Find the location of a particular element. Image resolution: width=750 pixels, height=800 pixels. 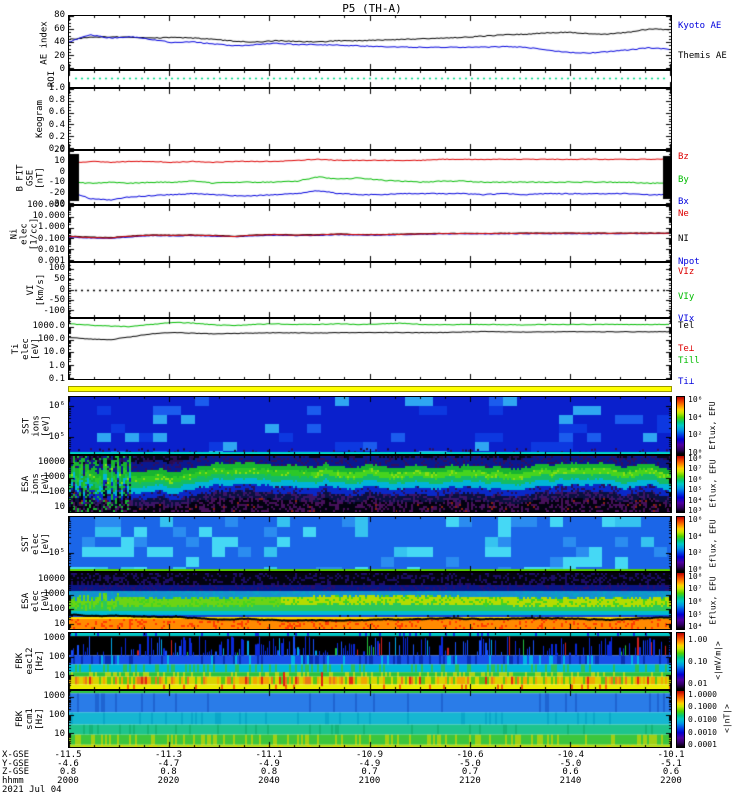

esa_ions-ytick-label: 10000 is located at coordinates (51, 462).